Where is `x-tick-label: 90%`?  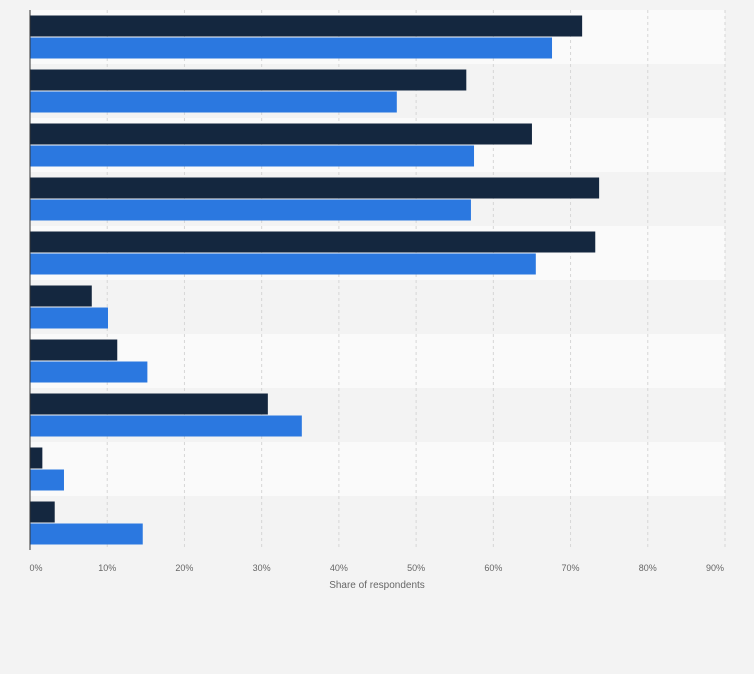 x-tick-label: 90% is located at coordinates (715, 568).